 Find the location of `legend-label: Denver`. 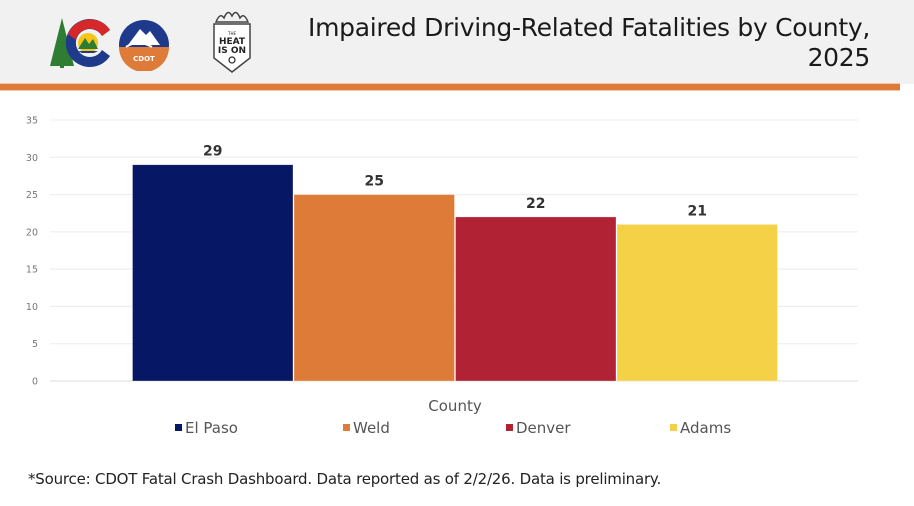

legend-label: Denver is located at coordinates (543, 428).